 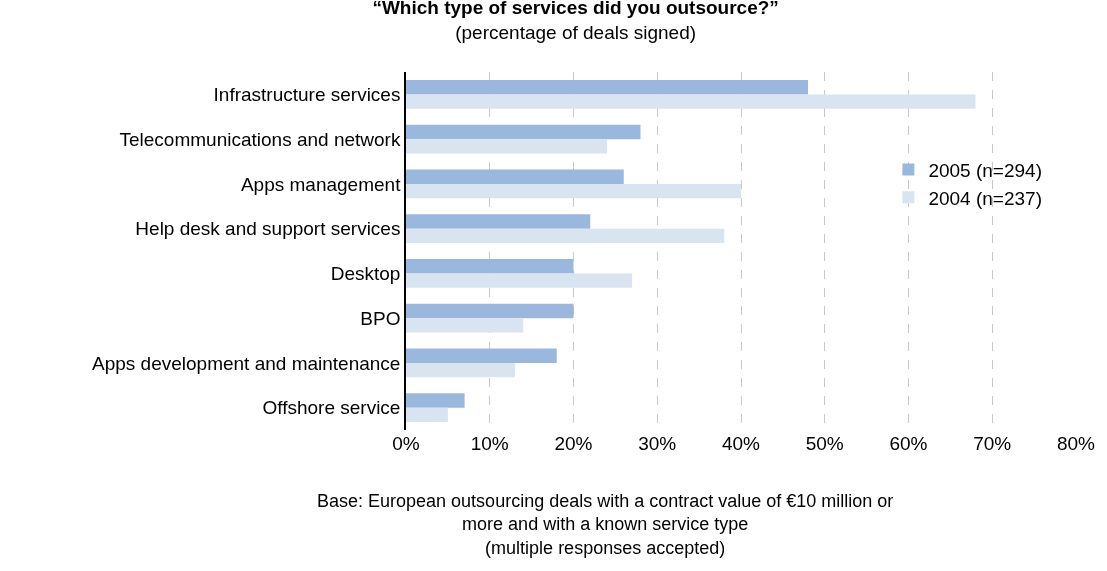 What do you see at coordinates (365, 274) in the screenshot?
I see `y-tick-label: Desktop` at bounding box center [365, 274].